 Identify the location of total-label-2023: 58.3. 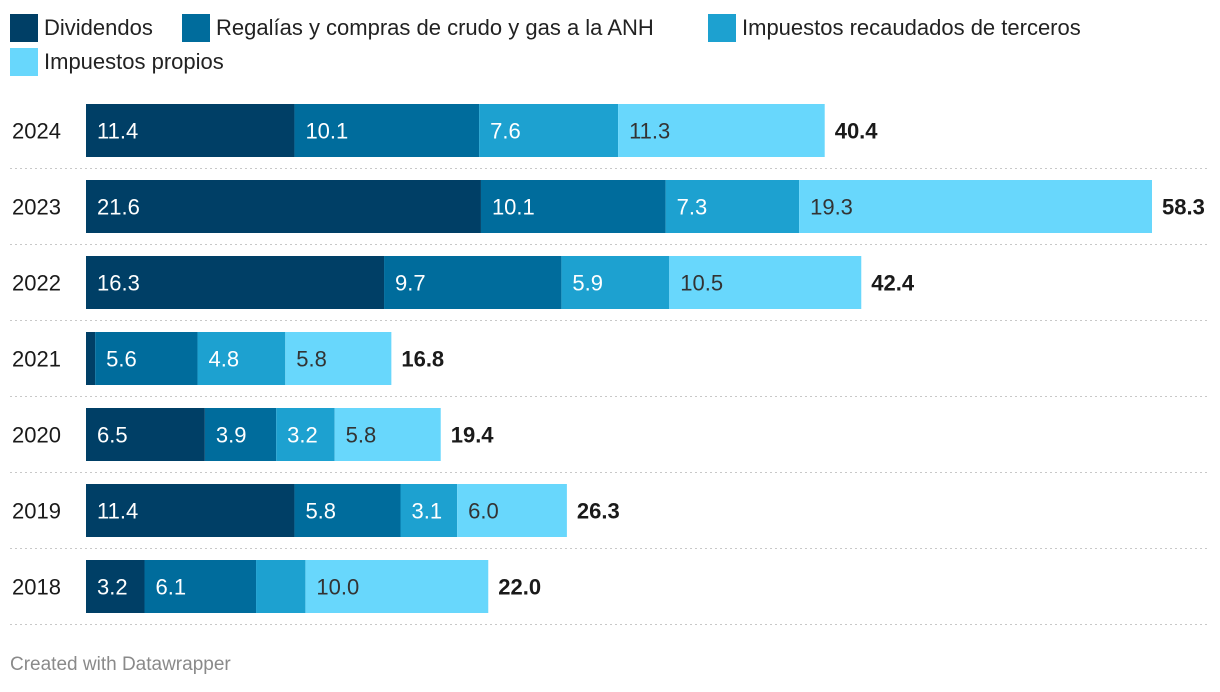
(1183, 207).